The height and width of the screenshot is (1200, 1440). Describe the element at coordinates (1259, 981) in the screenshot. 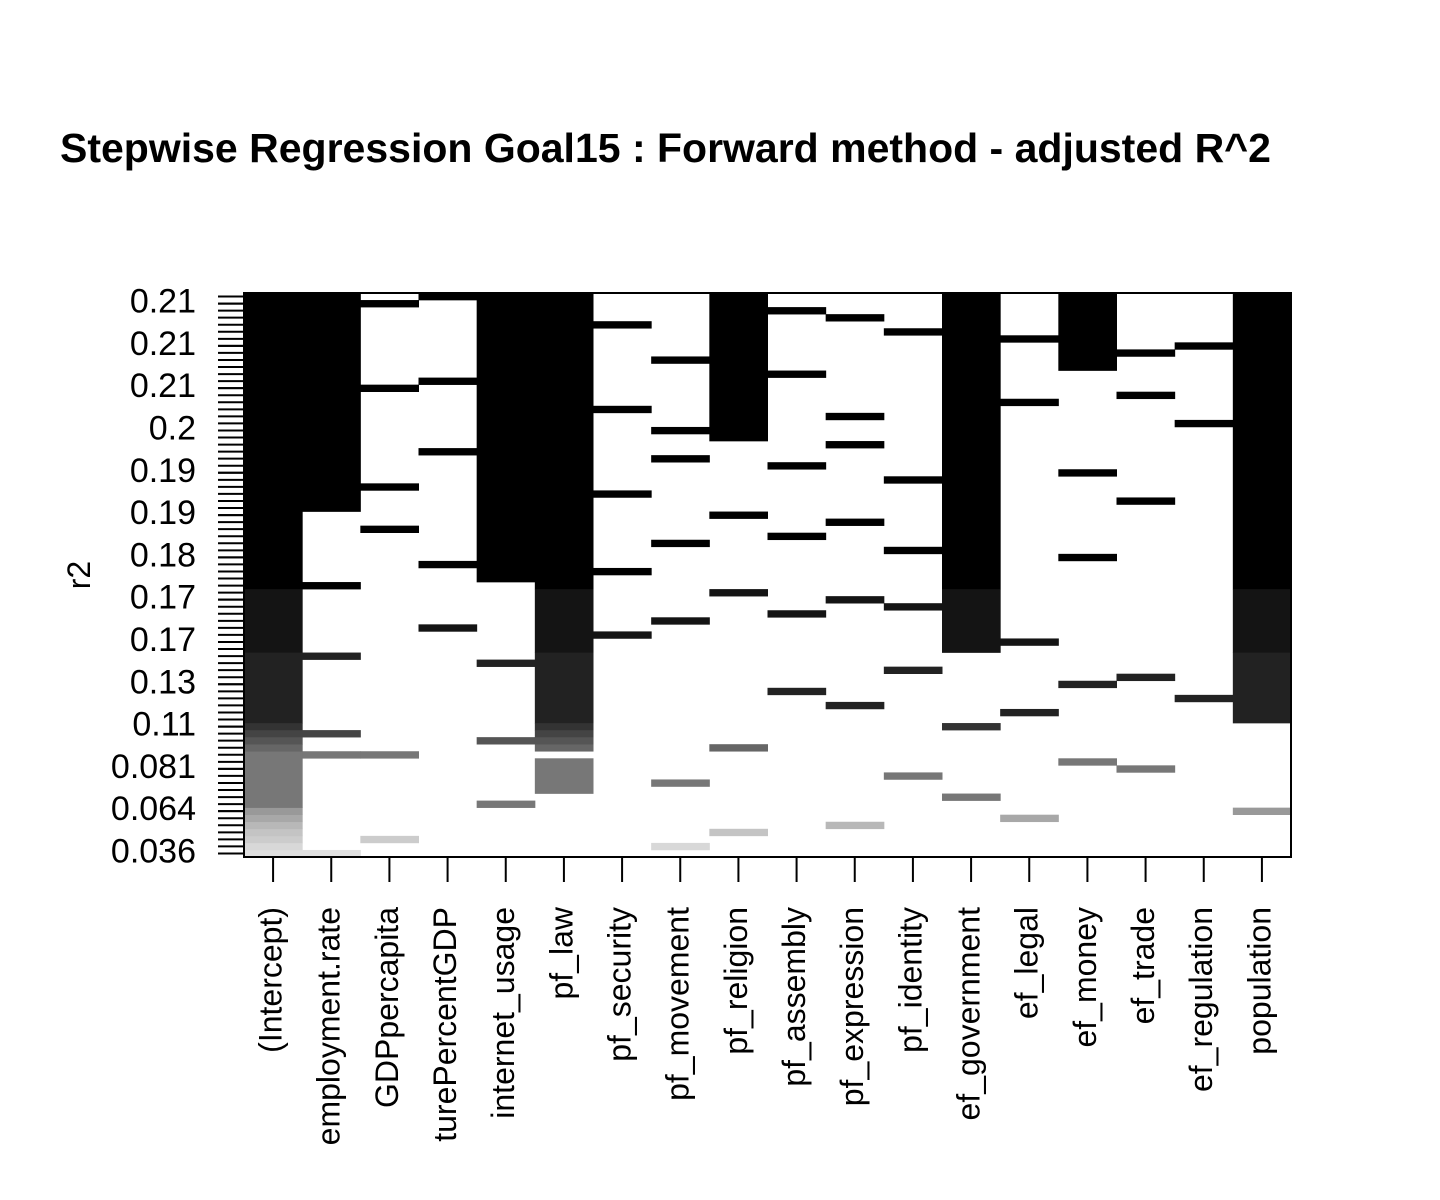

I see `x-tick-label: population` at that location.